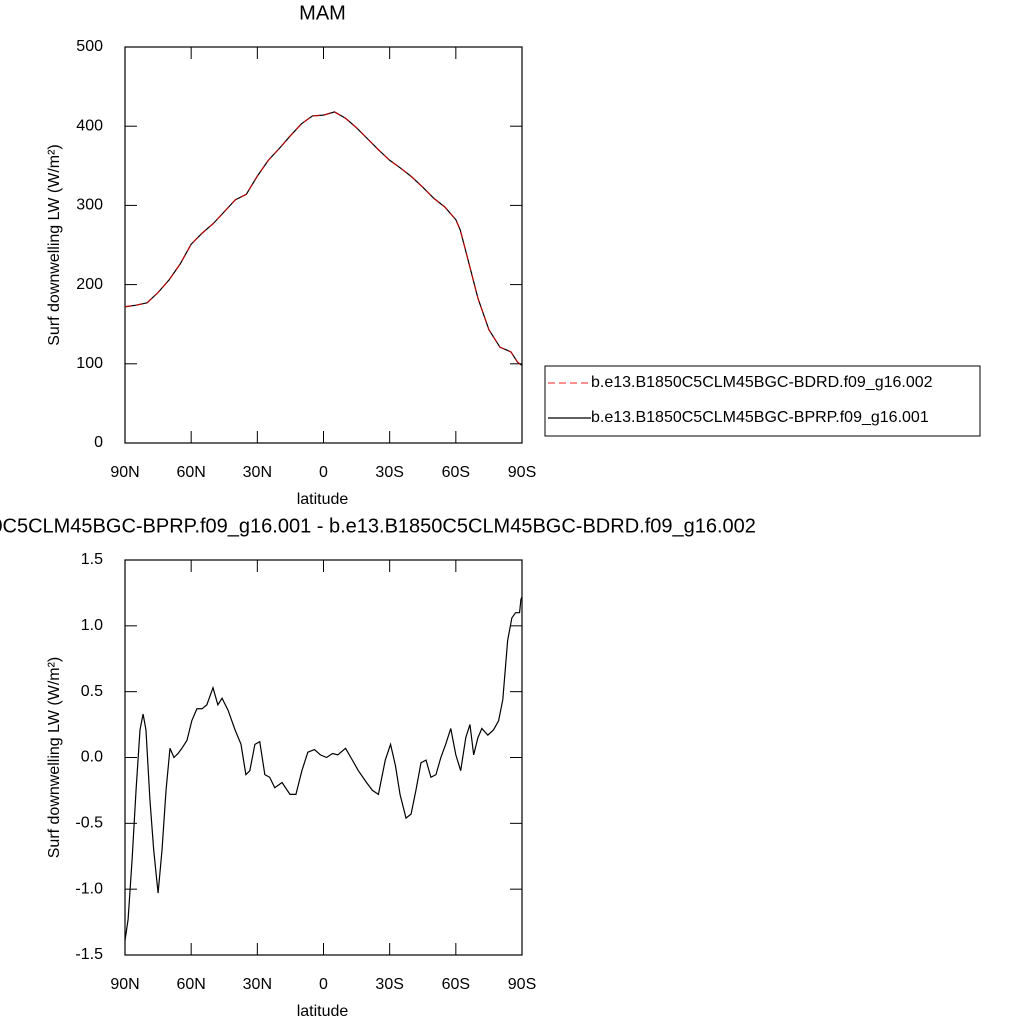 This screenshot has height=1024, width=1024. What do you see at coordinates (760, 417) in the screenshot?
I see `legend-label: b.e13.B1850C5CLM45BGC-BPRP.f09_g16.001` at bounding box center [760, 417].